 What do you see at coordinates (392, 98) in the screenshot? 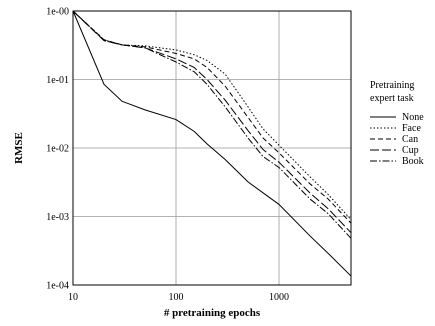
I see `legend-title-line-2: expert task` at bounding box center [392, 98].